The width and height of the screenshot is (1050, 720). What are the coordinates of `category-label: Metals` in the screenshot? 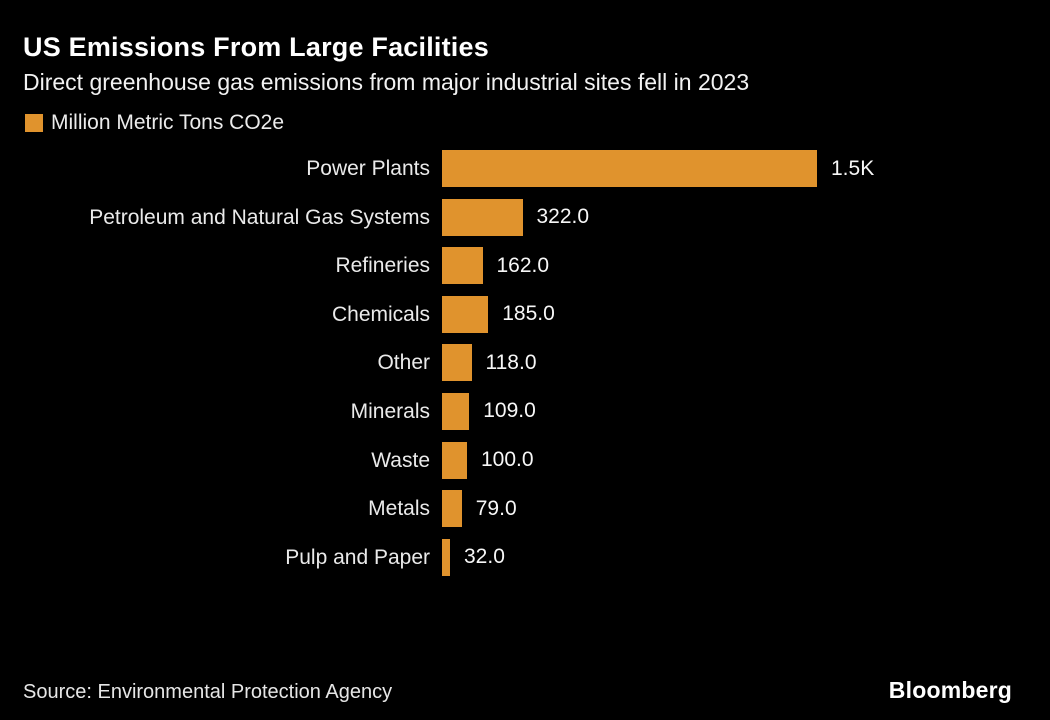 It's located at (399, 509).